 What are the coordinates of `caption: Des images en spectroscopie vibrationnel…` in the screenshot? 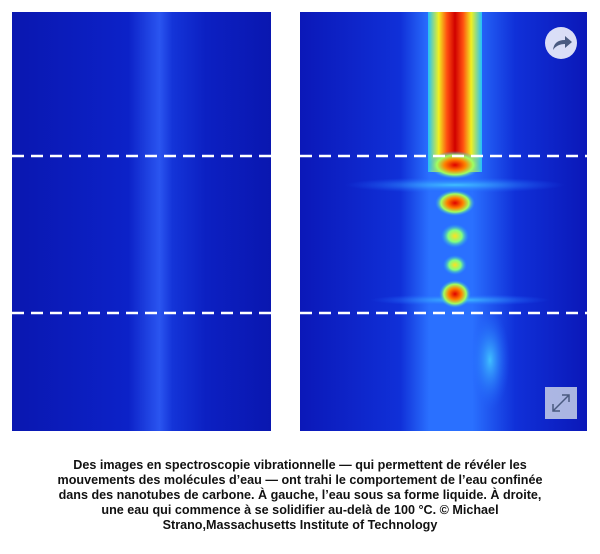 It's located at (300, 495).